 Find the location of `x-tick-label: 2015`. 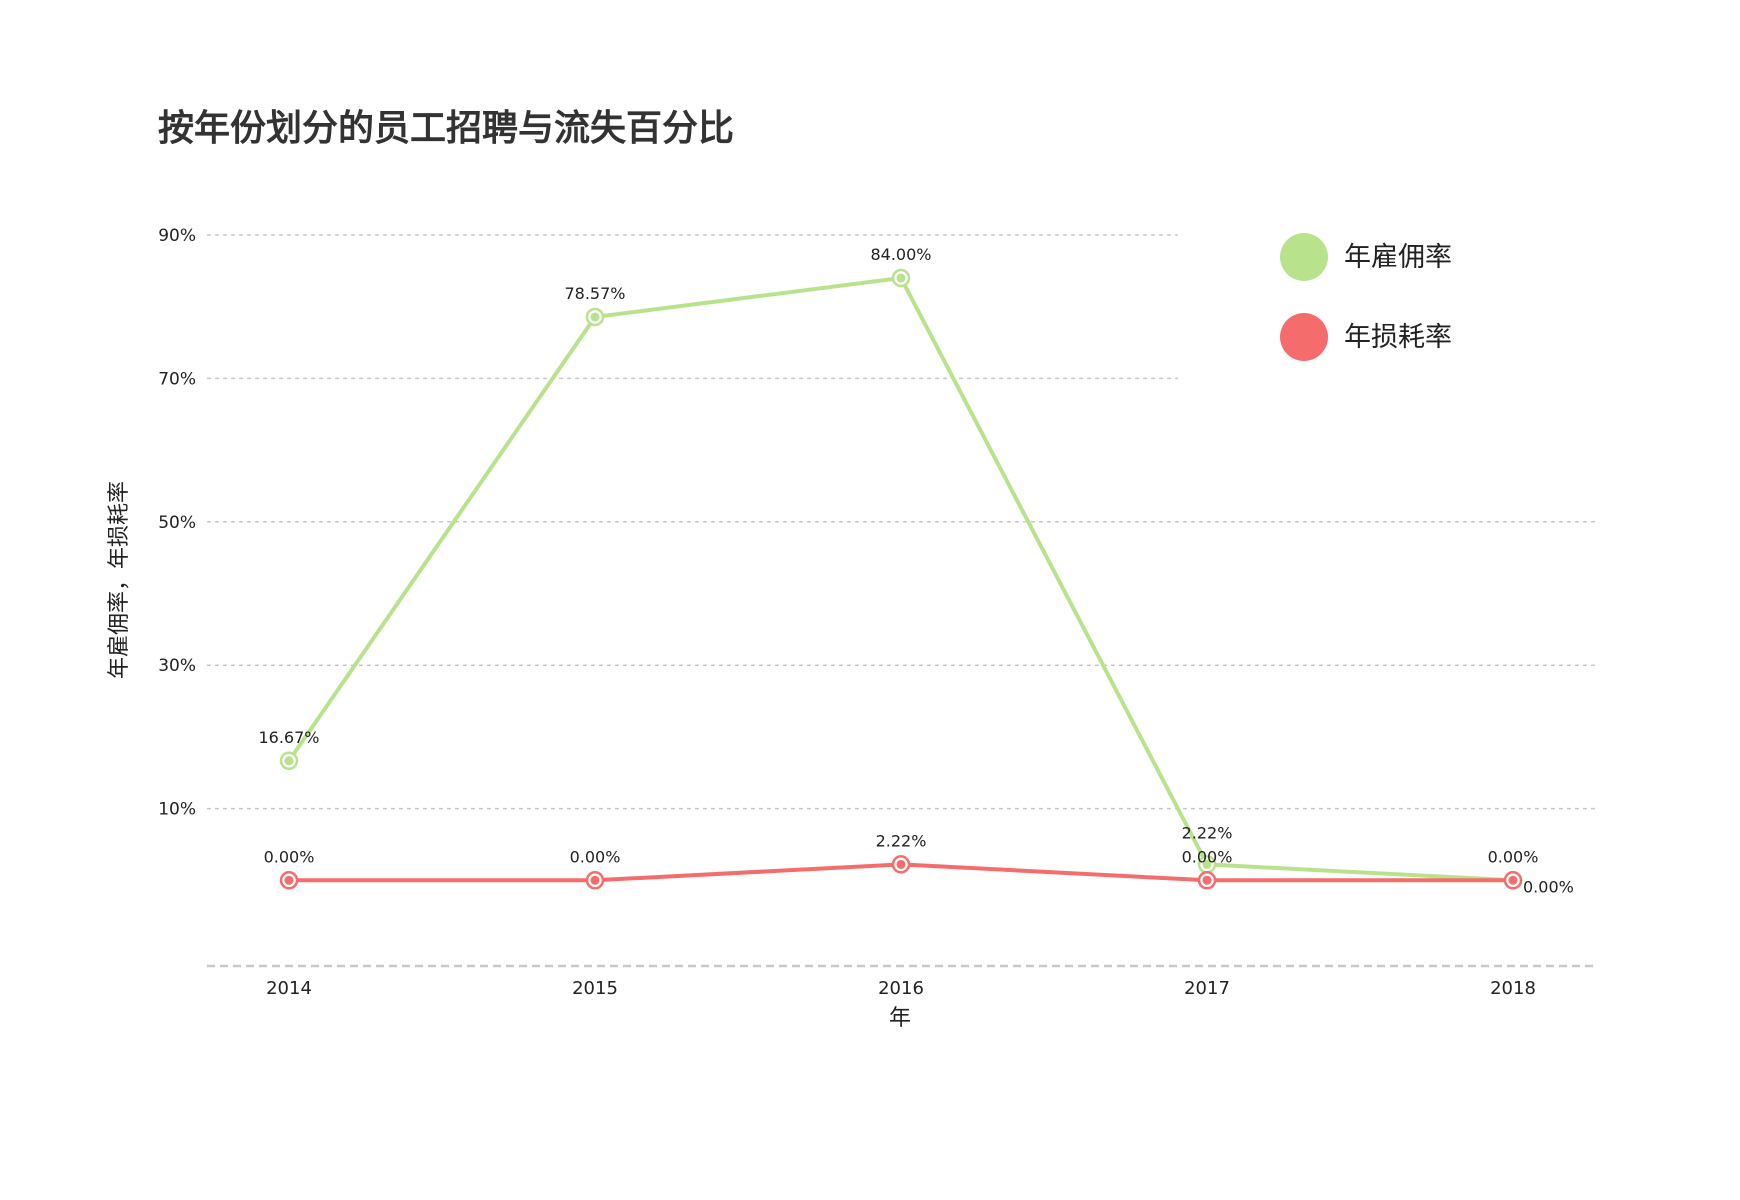

x-tick-label: 2015 is located at coordinates (595, 988).